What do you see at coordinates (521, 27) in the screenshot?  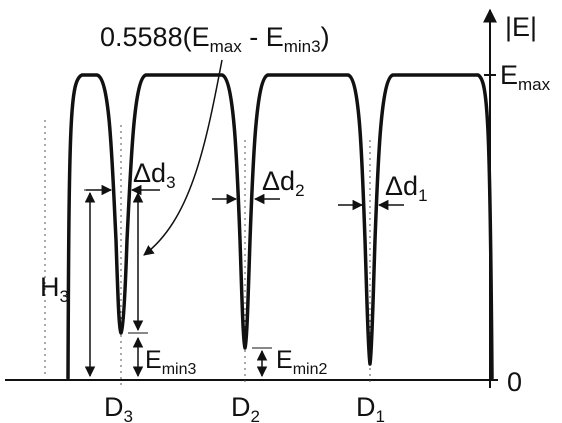 I see `y-axis-label: |E|` at bounding box center [521, 27].